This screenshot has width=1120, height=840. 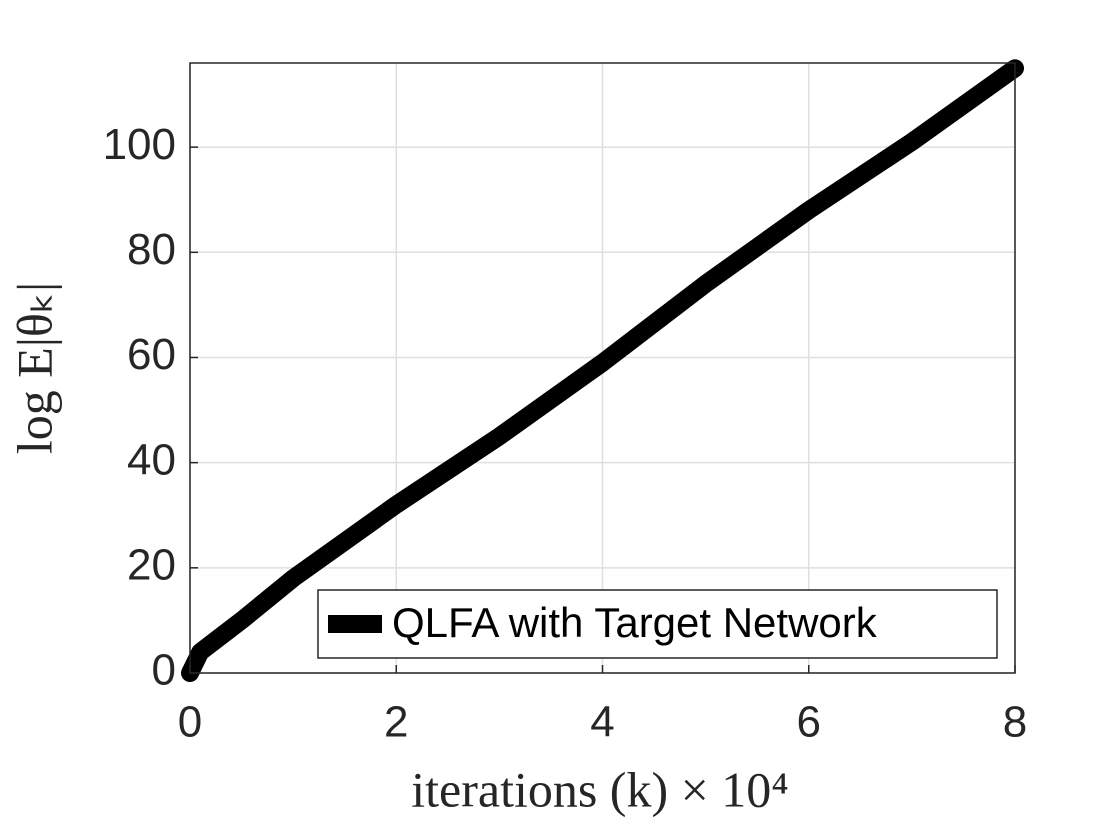 What do you see at coordinates (151, 459) in the screenshot?
I see `y-tick-label: 40` at bounding box center [151, 459].